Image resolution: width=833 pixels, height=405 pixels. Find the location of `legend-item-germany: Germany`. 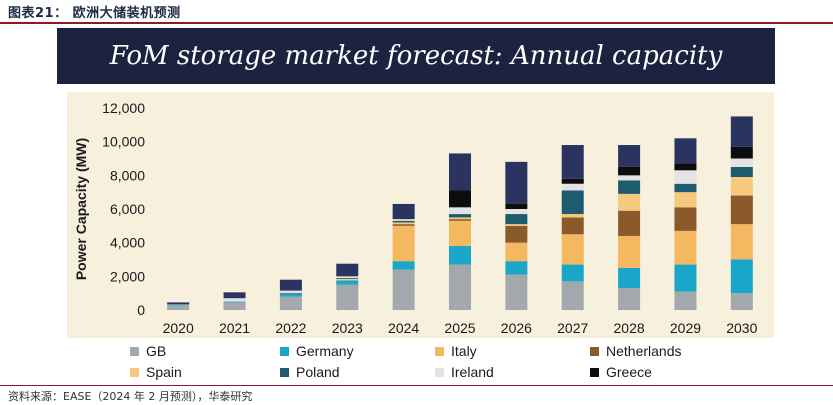

legend-item-germany: Germany is located at coordinates (317, 351).